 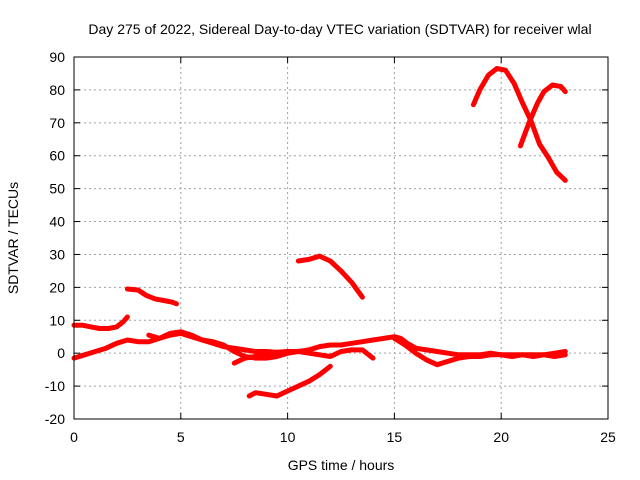 What do you see at coordinates (395, 437) in the screenshot?
I see `x-tick-label: 15` at bounding box center [395, 437].